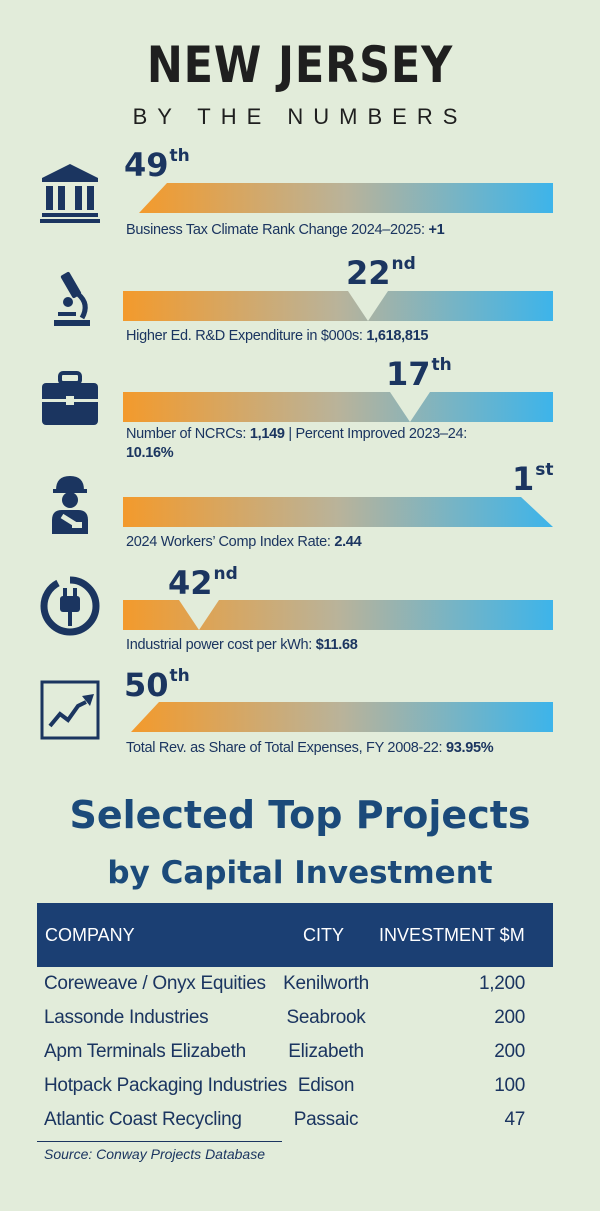 Image resolution: width=600 pixels, height=1211 pixels. I want to click on city-cell: Seabrook, so click(326, 1017).